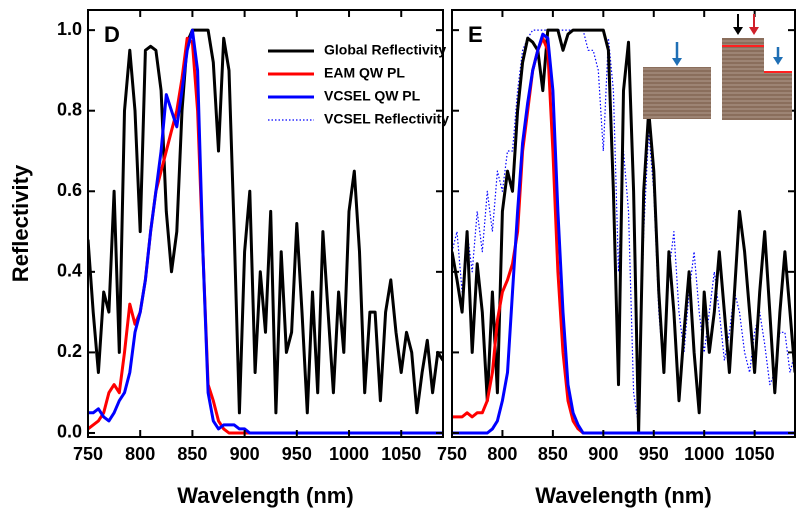  I want to click on legend-label: Global Reflectivity, so click(385, 50).